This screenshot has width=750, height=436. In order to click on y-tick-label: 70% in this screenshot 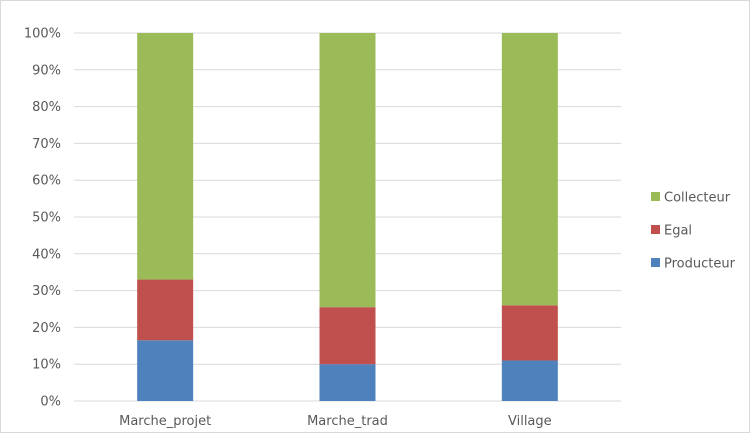, I will do `click(46, 144)`.